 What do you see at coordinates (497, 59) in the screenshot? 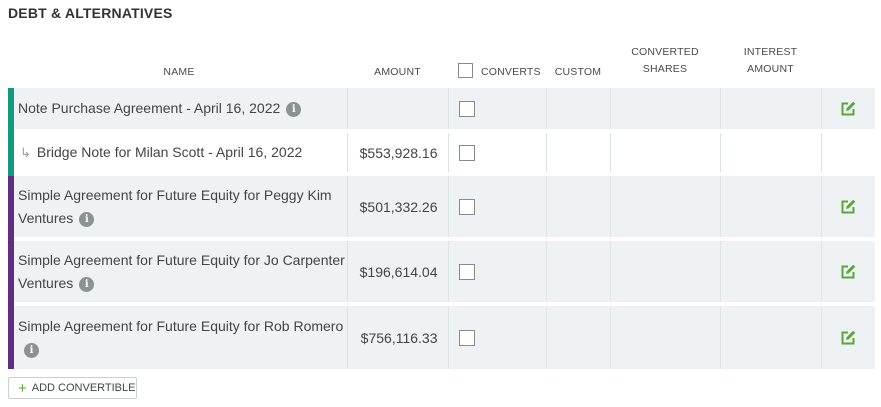
I see `column-converts-header: CONVERTS` at bounding box center [497, 59].